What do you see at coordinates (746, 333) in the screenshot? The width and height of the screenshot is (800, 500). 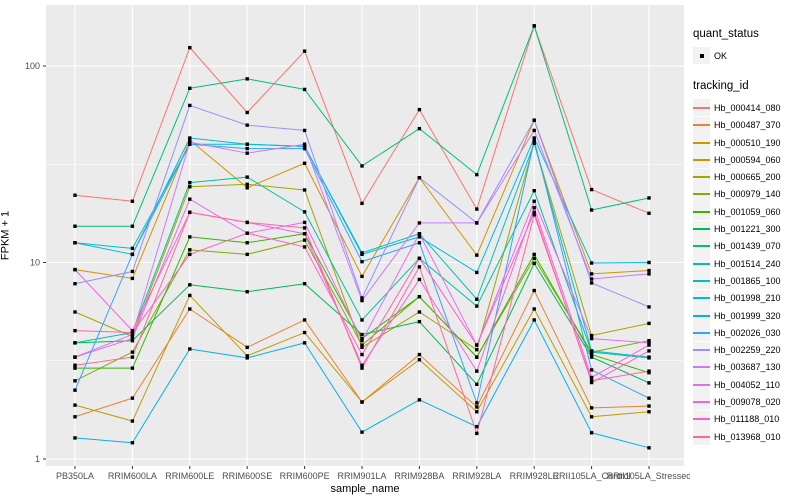 I see `legend-item-Hb_002026_030: Hb_002026_030` at bounding box center [746, 333].